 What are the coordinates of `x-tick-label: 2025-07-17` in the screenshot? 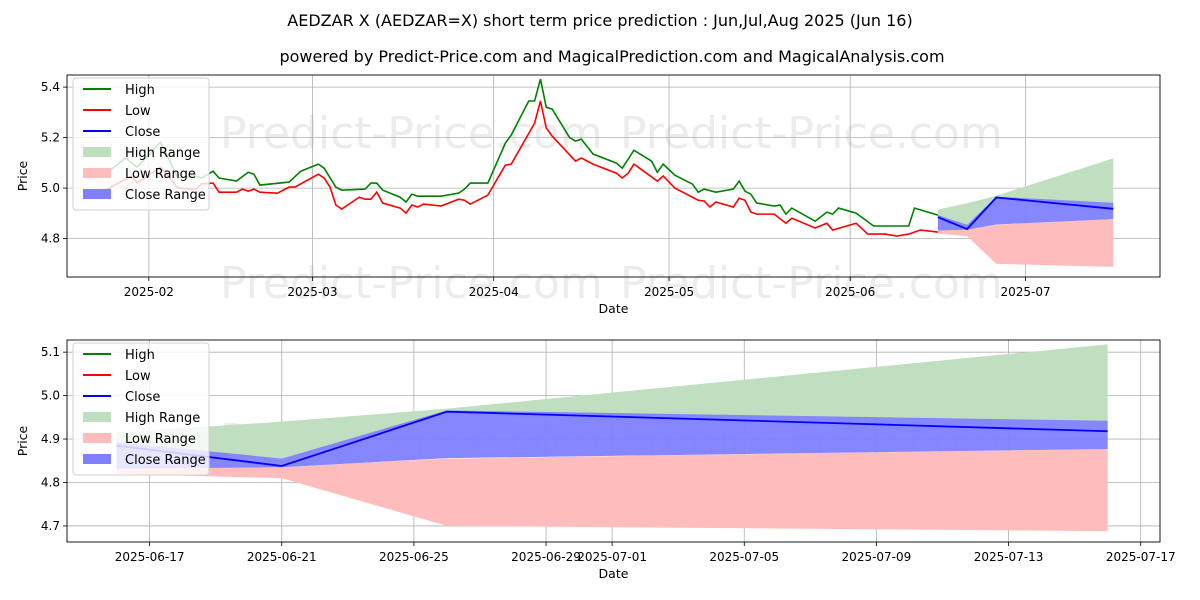 It's located at (1141, 557).